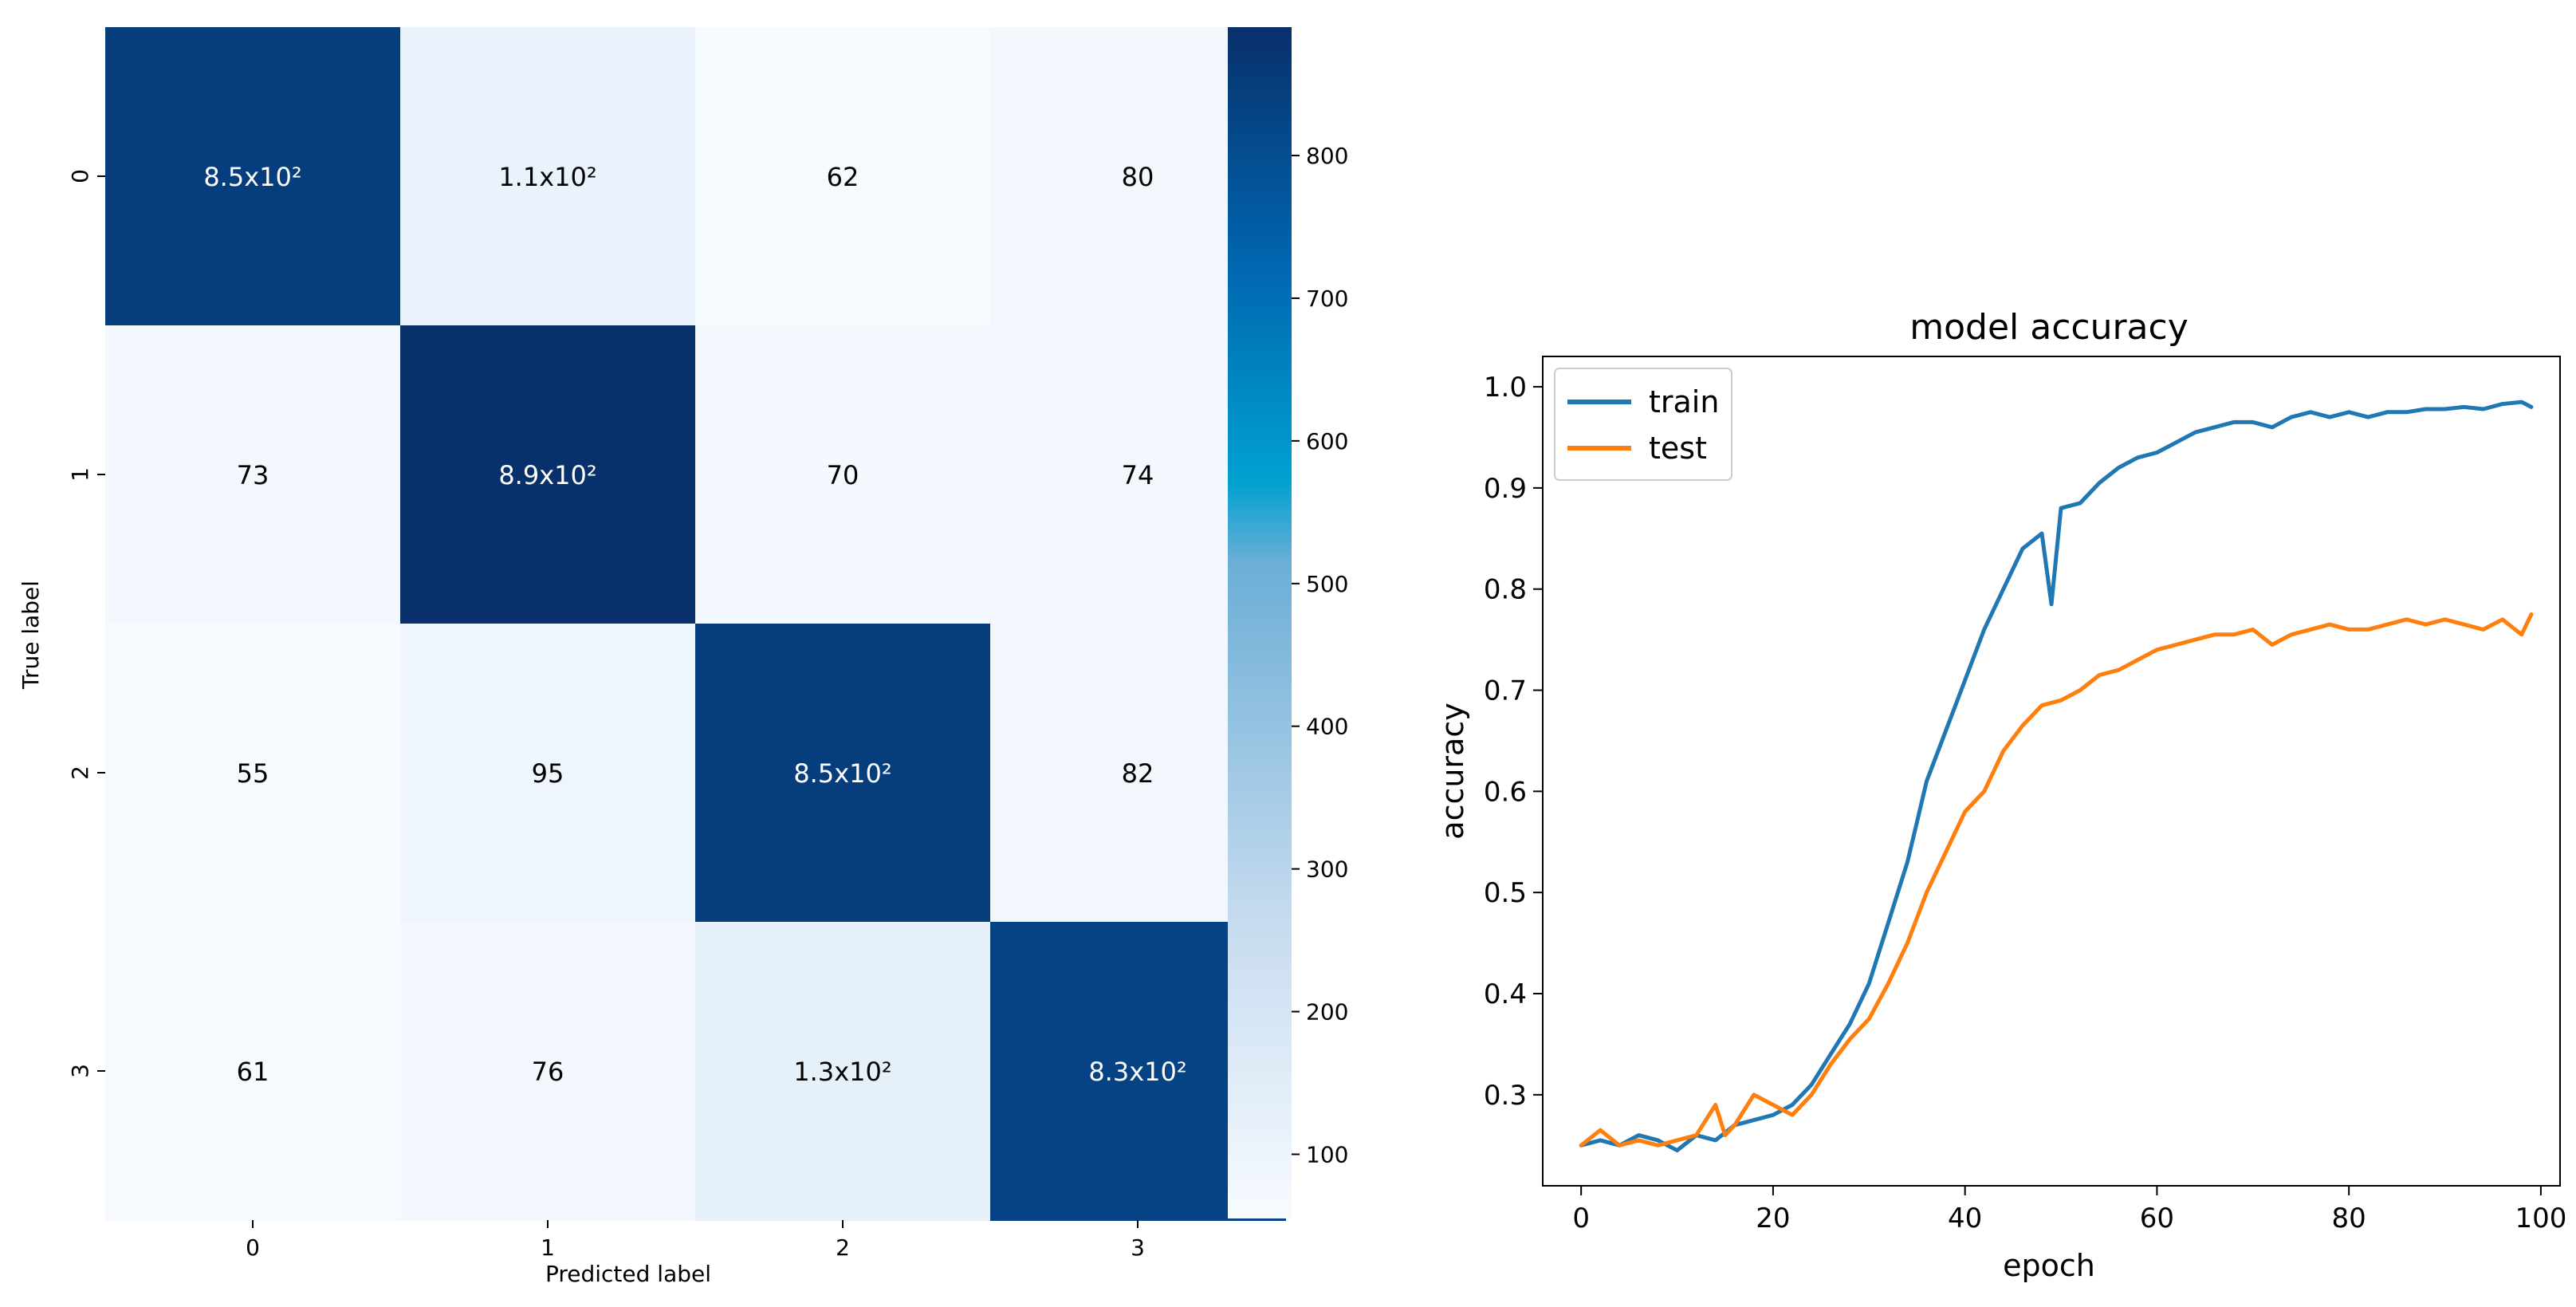 This screenshot has height=1307, width=2576. I want to click on line-y-tick-label: 0.3, so click(1506, 1096).